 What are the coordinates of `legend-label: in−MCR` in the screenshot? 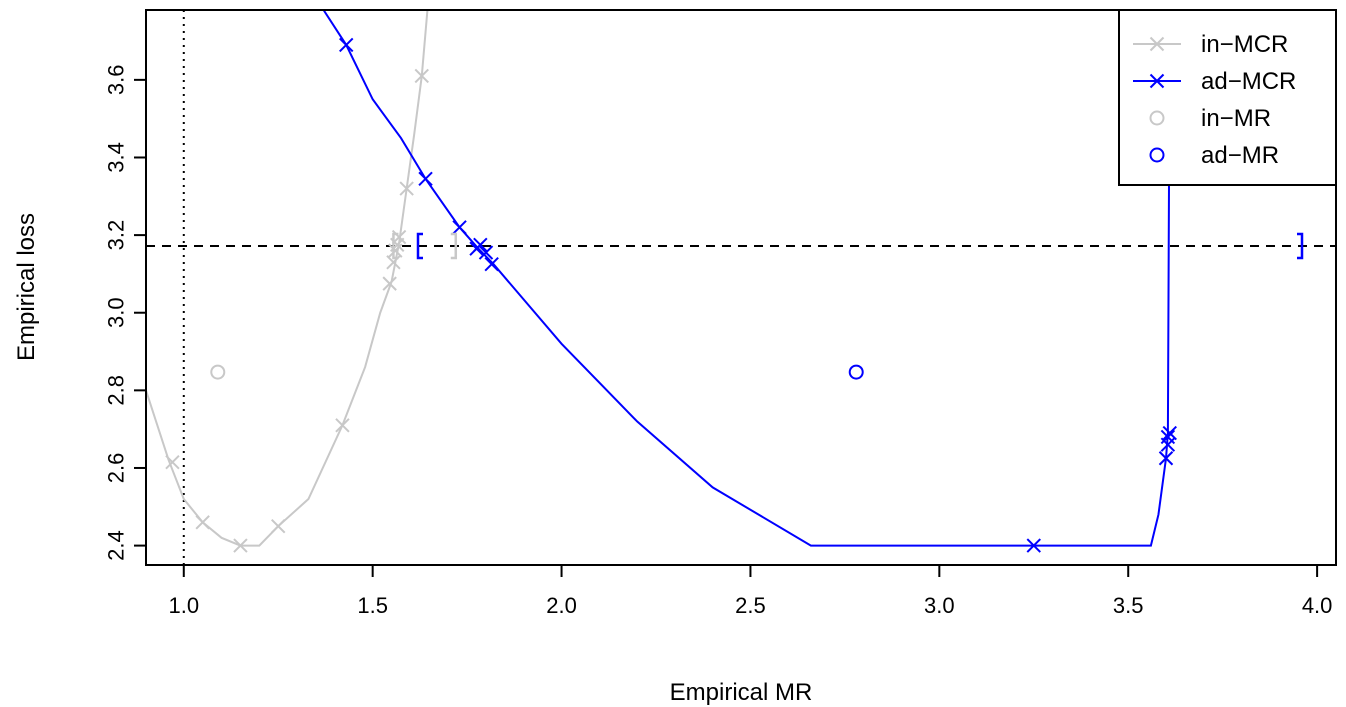 It's located at (1244, 44).